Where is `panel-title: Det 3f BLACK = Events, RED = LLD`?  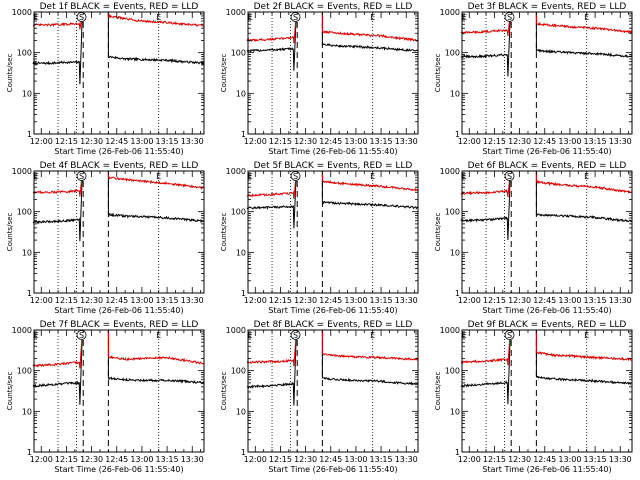
panel-title: Det 3f BLACK = Events, RED = LLD is located at coordinates (547, 7).